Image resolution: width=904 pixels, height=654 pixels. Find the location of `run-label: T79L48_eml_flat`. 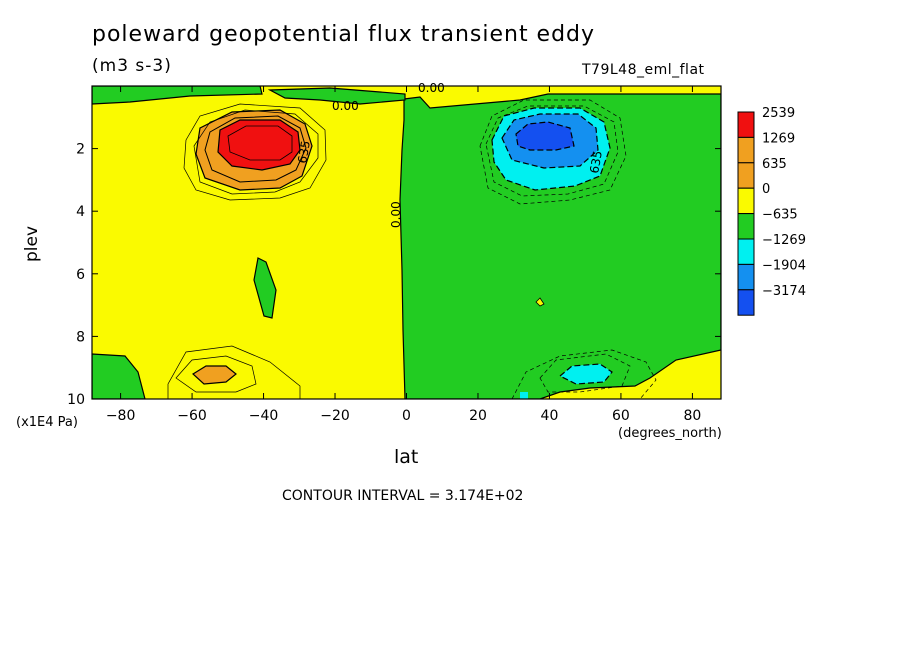

run-label: T79L48_eml_flat is located at coordinates (643, 70).